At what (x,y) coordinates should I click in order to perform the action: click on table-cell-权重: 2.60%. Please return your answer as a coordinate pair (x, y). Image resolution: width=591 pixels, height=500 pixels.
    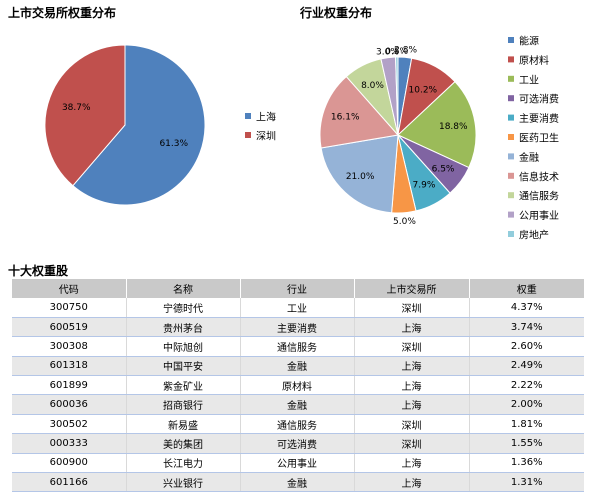
    Looking at the image, I should click on (526, 346).